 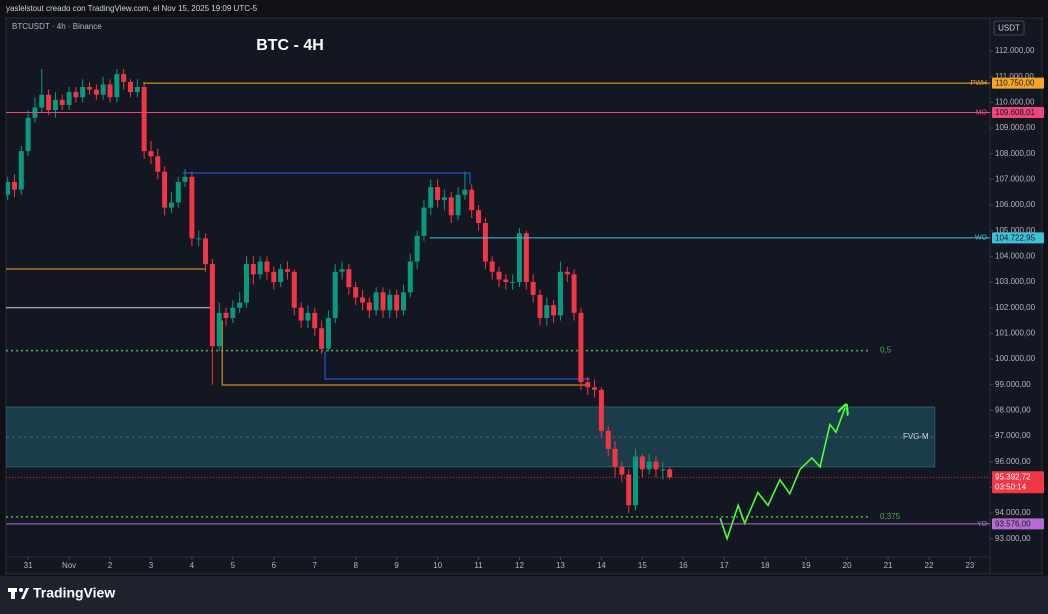 What do you see at coordinates (806, 565) in the screenshot?
I see `x-tick-label: 19` at bounding box center [806, 565].